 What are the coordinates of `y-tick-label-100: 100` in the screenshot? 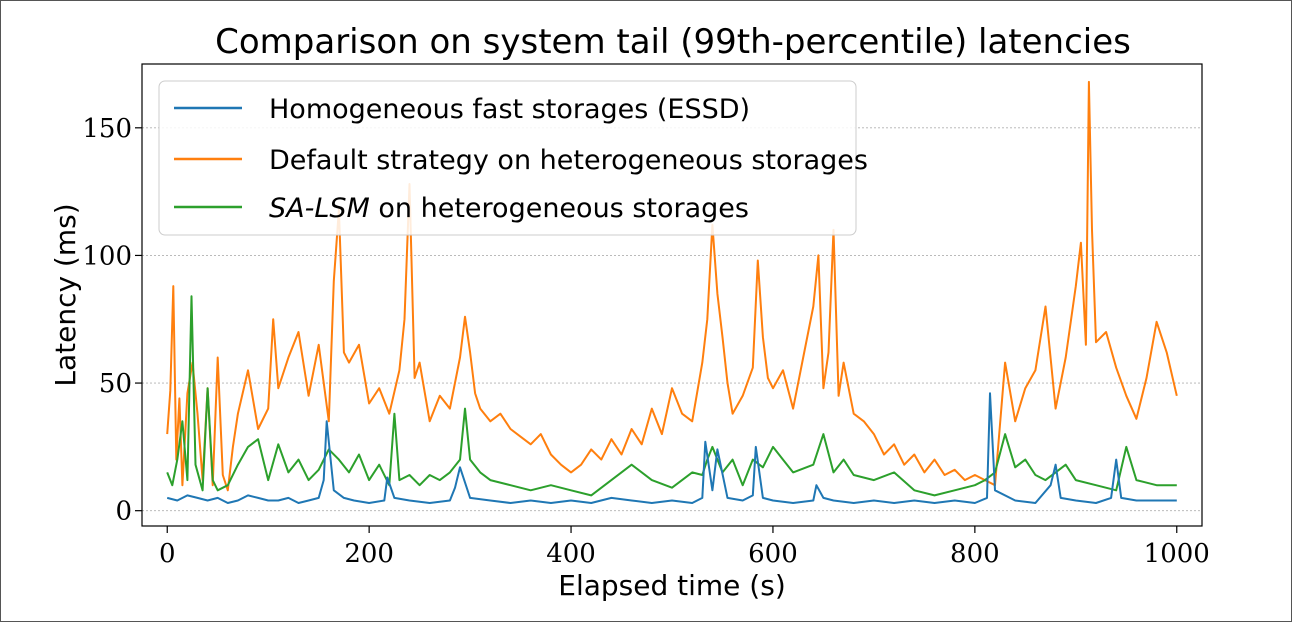 It's located at (107, 256).